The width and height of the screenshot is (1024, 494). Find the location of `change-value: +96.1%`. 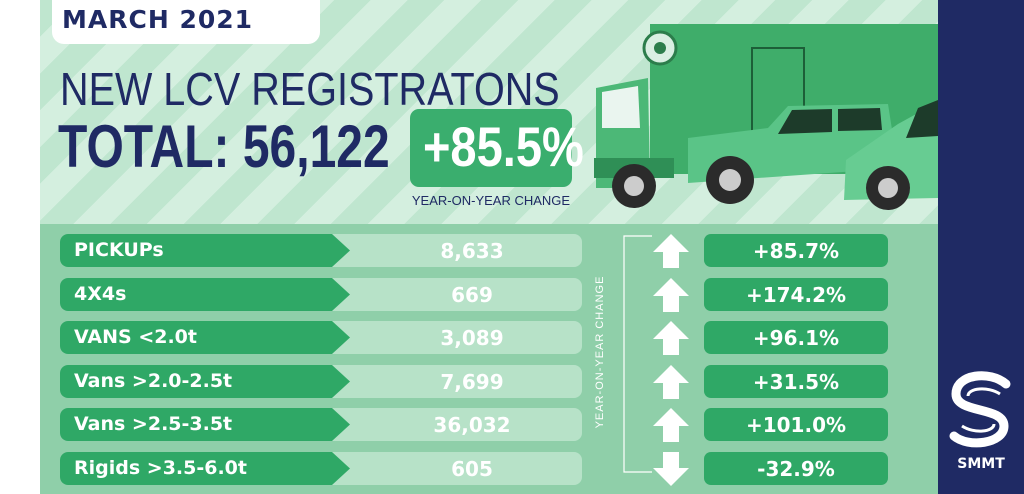

change-value: +96.1% is located at coordinates (796, 338).